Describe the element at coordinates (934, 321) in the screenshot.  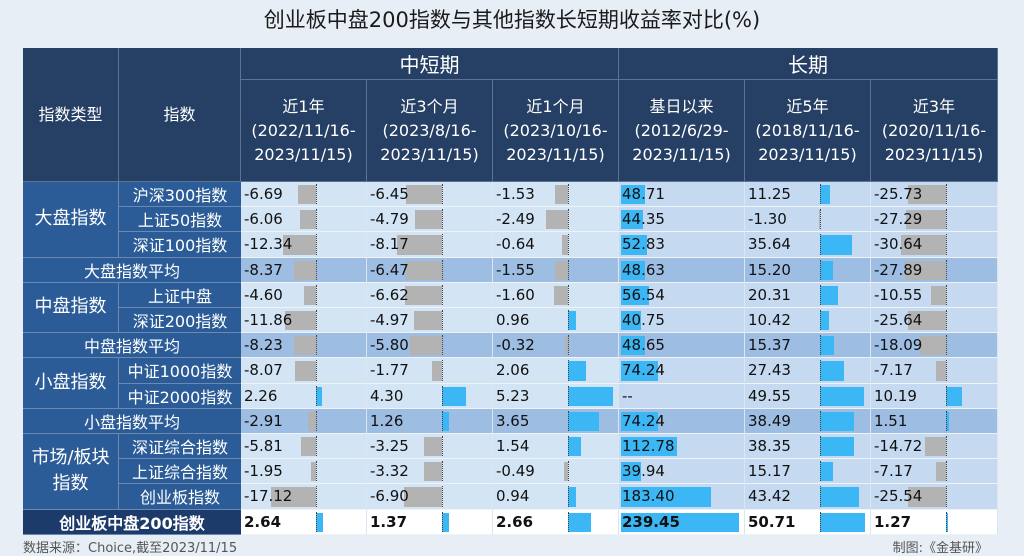
I see `value-cell: -25.64` at that location.